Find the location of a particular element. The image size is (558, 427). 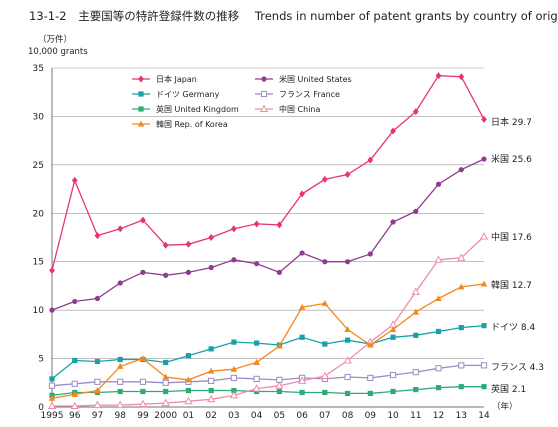

series-end-label: 米国 25.6 is located at coordinates (511, 159).